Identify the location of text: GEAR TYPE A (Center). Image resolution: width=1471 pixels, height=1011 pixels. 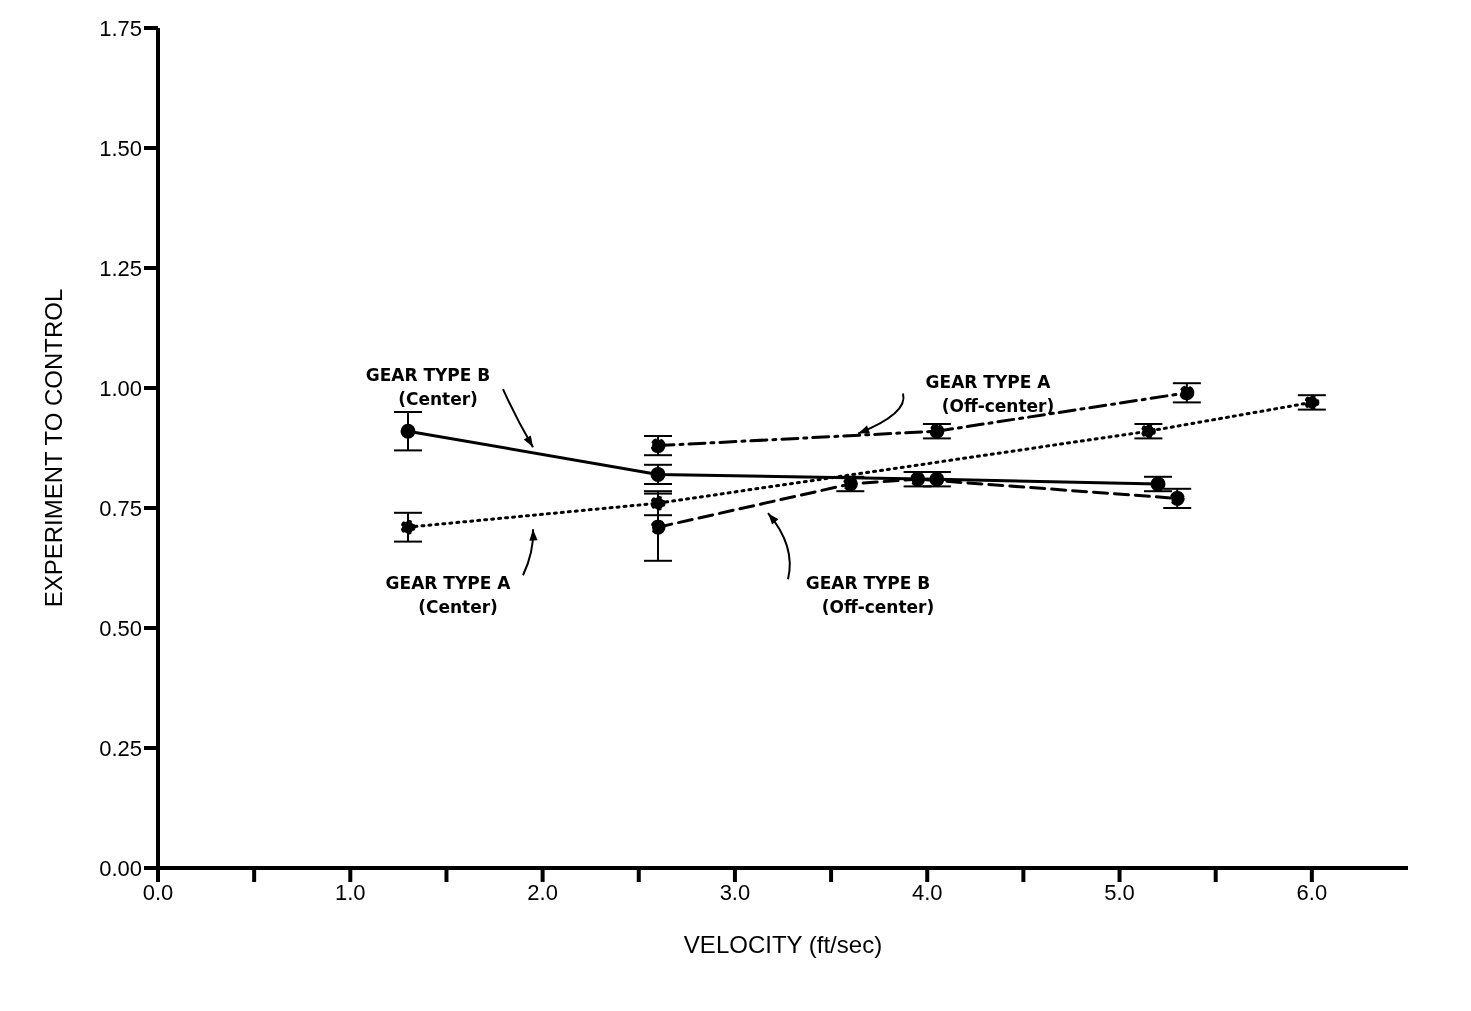
(448, 595).